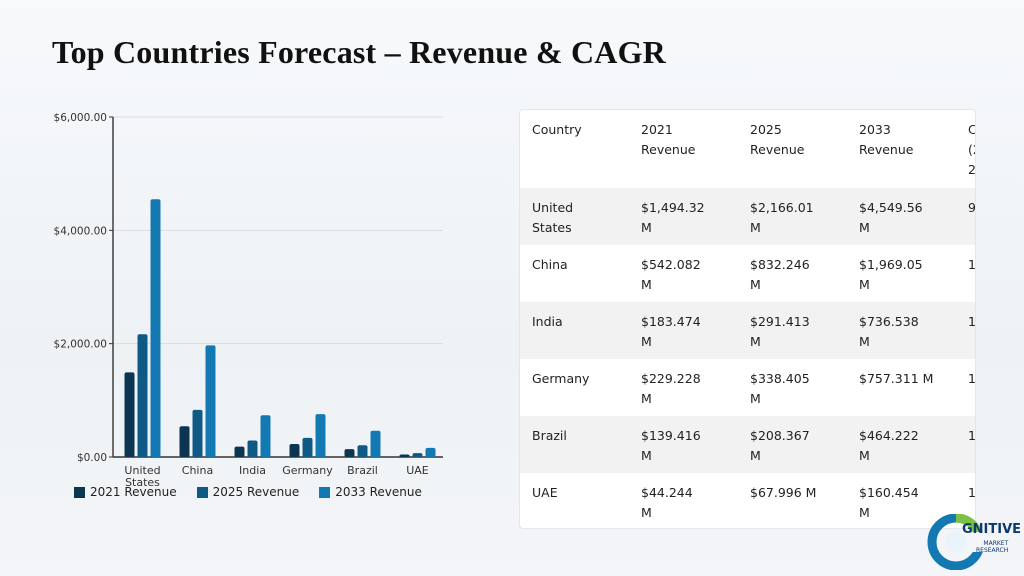 The width and height of the screenshot is (1024, 576). Describe the element at coordinates (889, 435) in the screenshot. I see `cell-text-line: $464.222` at that location.